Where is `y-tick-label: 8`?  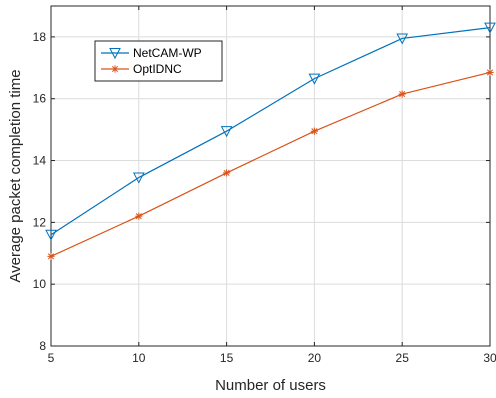
y-tick-label: 8 is located at coordinates (42, 346).